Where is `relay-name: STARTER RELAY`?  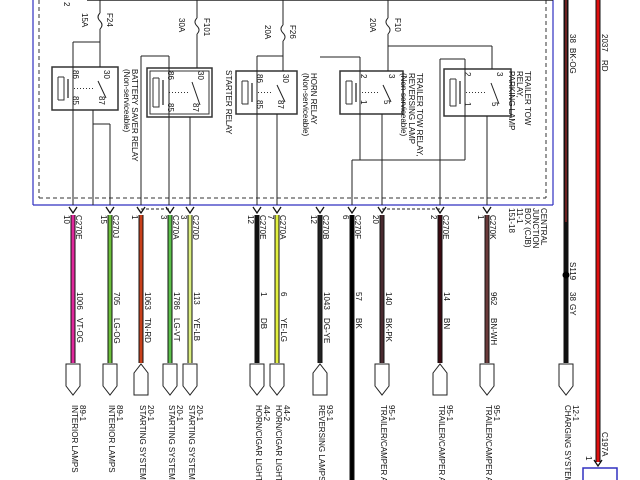 relay-name: STARTER RELAY is located at coordinates (228, 102).